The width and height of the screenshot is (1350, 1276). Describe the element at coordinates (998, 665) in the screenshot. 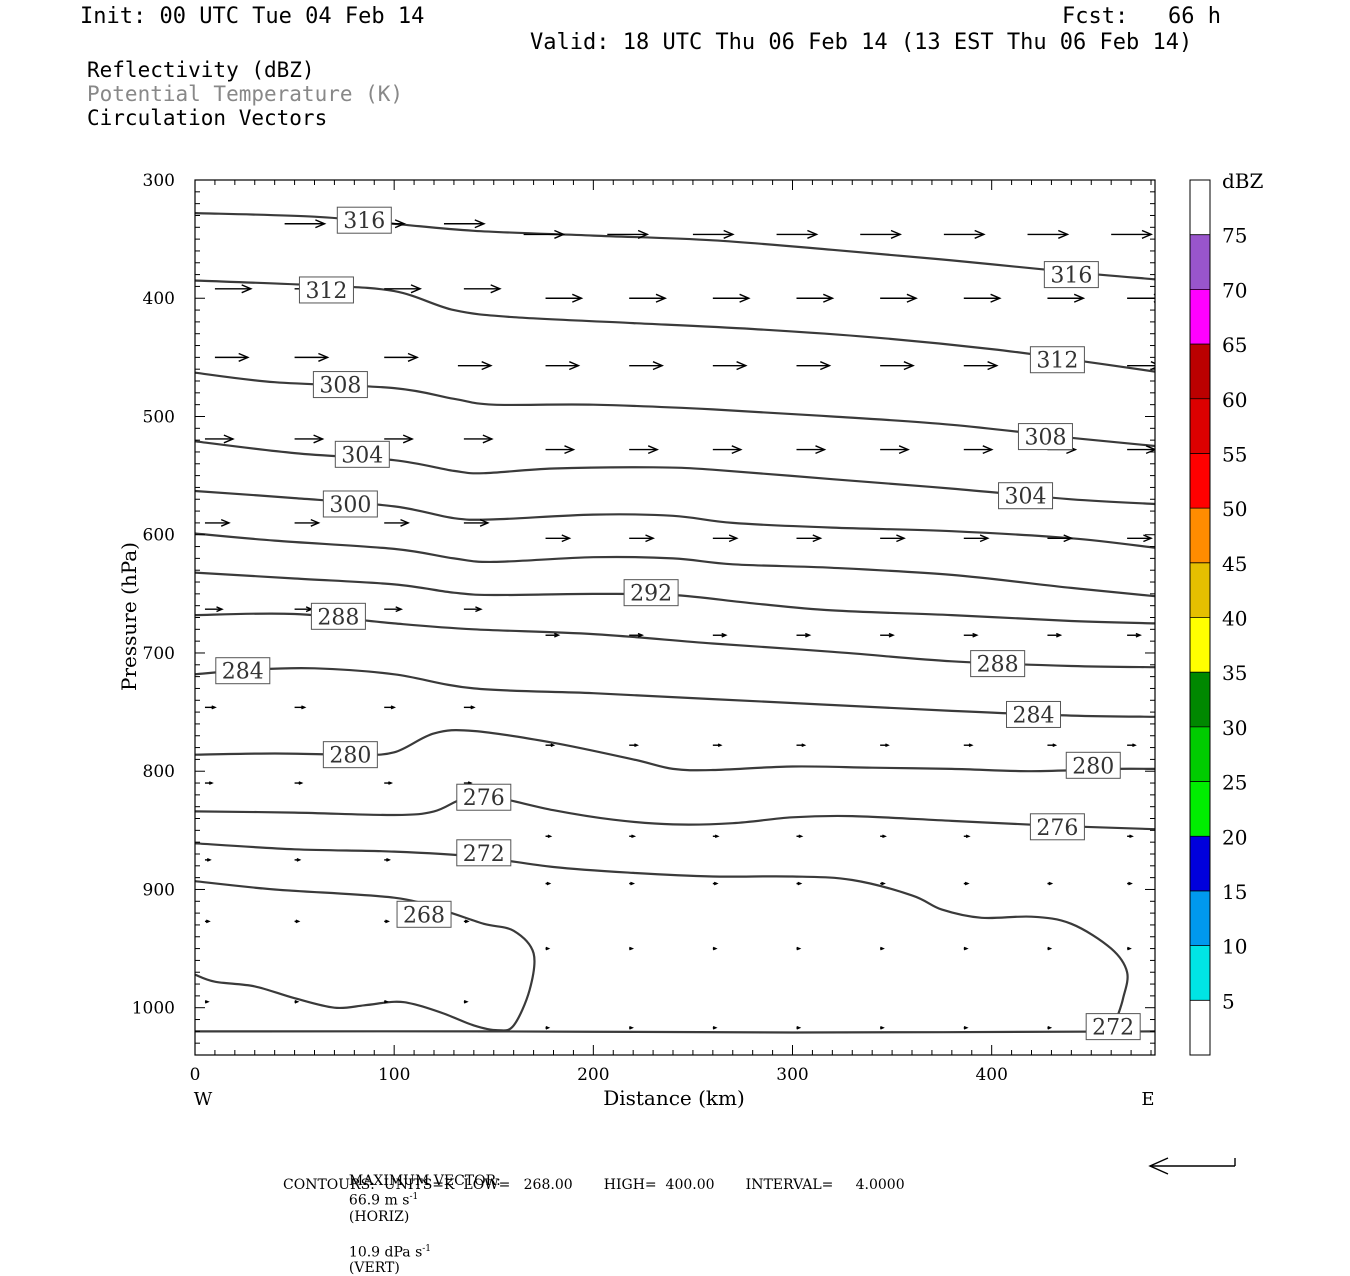

I see `contour-label-288: 288` at that location.